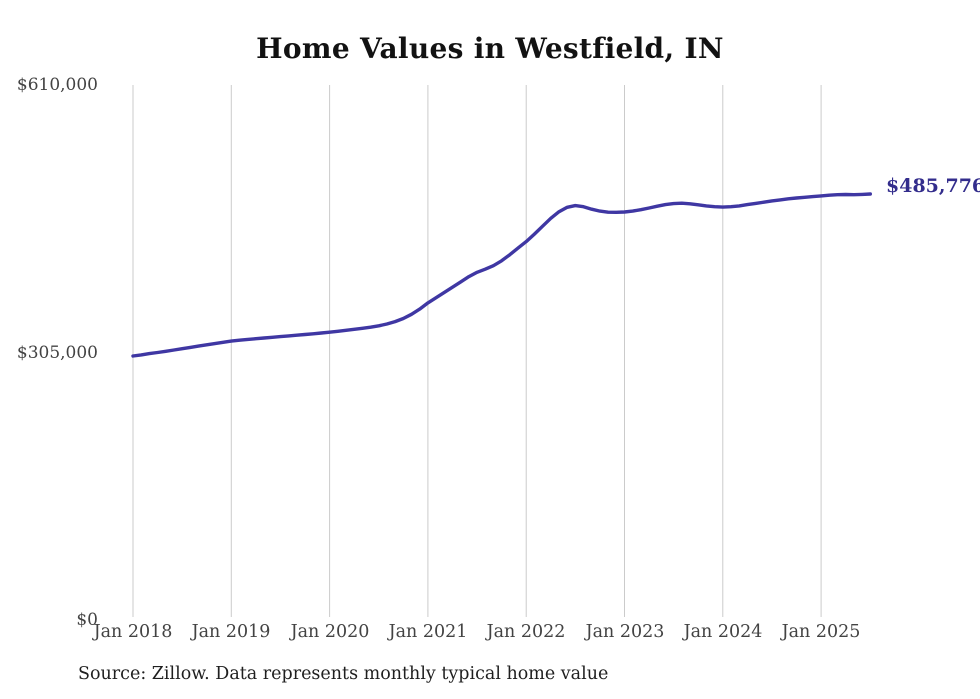 The width and height of the screenshot is (980, 699). I want to click on x-axis-label-jan-2025: Jan 2025, so click(821, 632).